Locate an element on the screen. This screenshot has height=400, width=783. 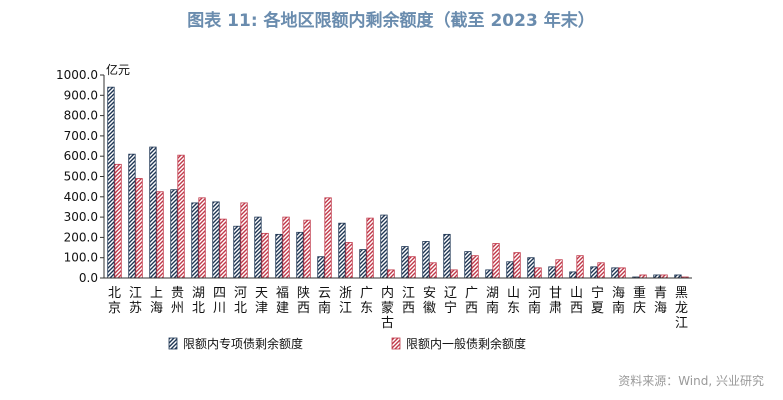
x-category-label: 云南 is located at coordinates (324, 301).